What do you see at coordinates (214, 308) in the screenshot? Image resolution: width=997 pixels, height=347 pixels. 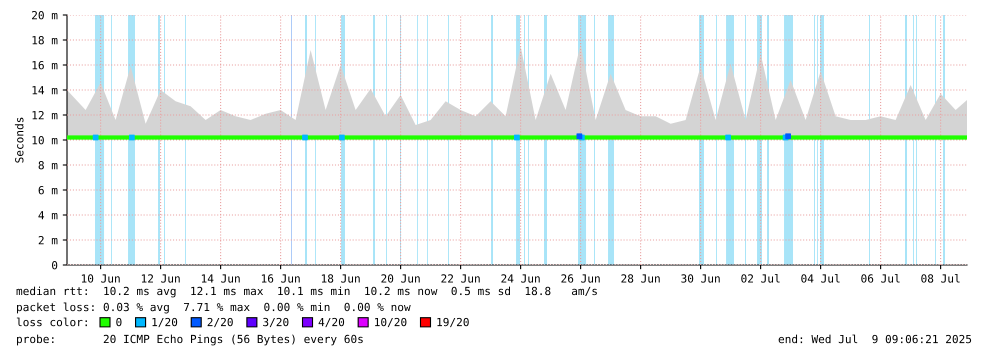 I see `text: packet loss: 0.03 % avg 7.71 % max 0.00 % min 0.00 % now` at bounding box center [214, 308].